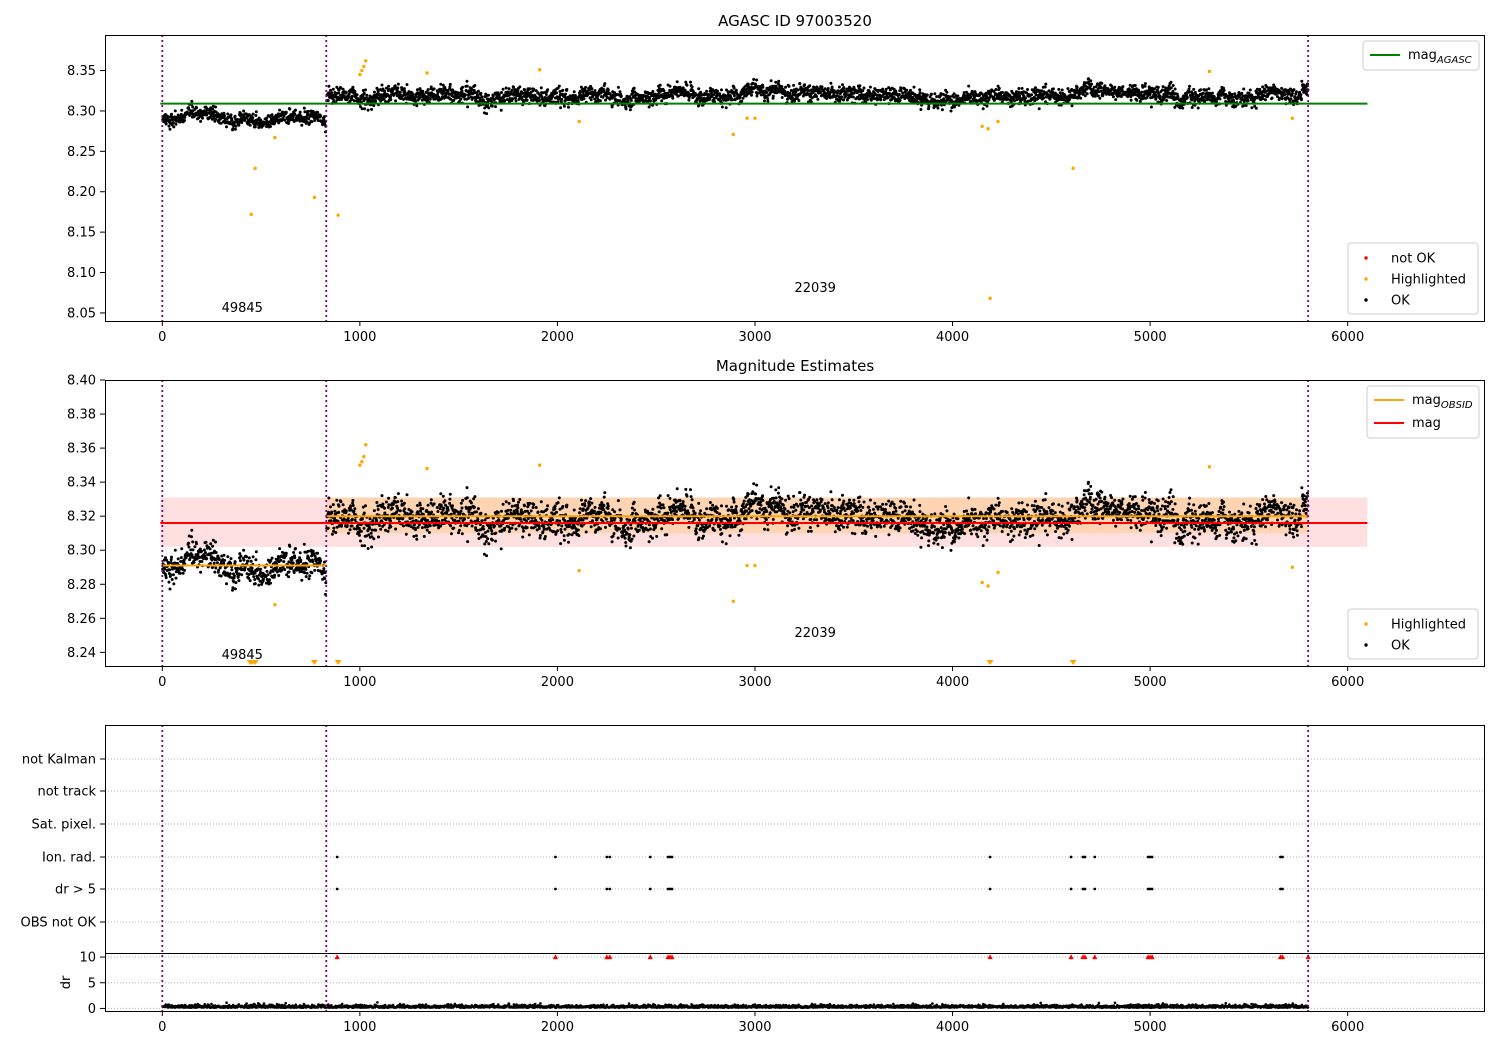 The image size is (1500, 1050). What do you see at coordinates (952, 337) in the screenshot?
I see `x-tick-label: 4000` at bounding box center [952, 337].